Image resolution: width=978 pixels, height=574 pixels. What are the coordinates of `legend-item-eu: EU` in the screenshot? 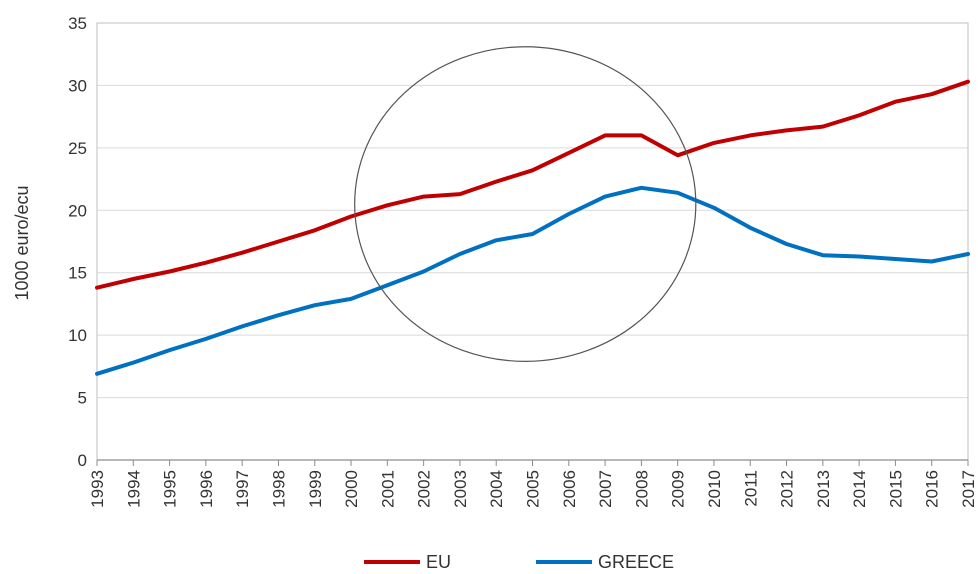 It's located at (407, 562).